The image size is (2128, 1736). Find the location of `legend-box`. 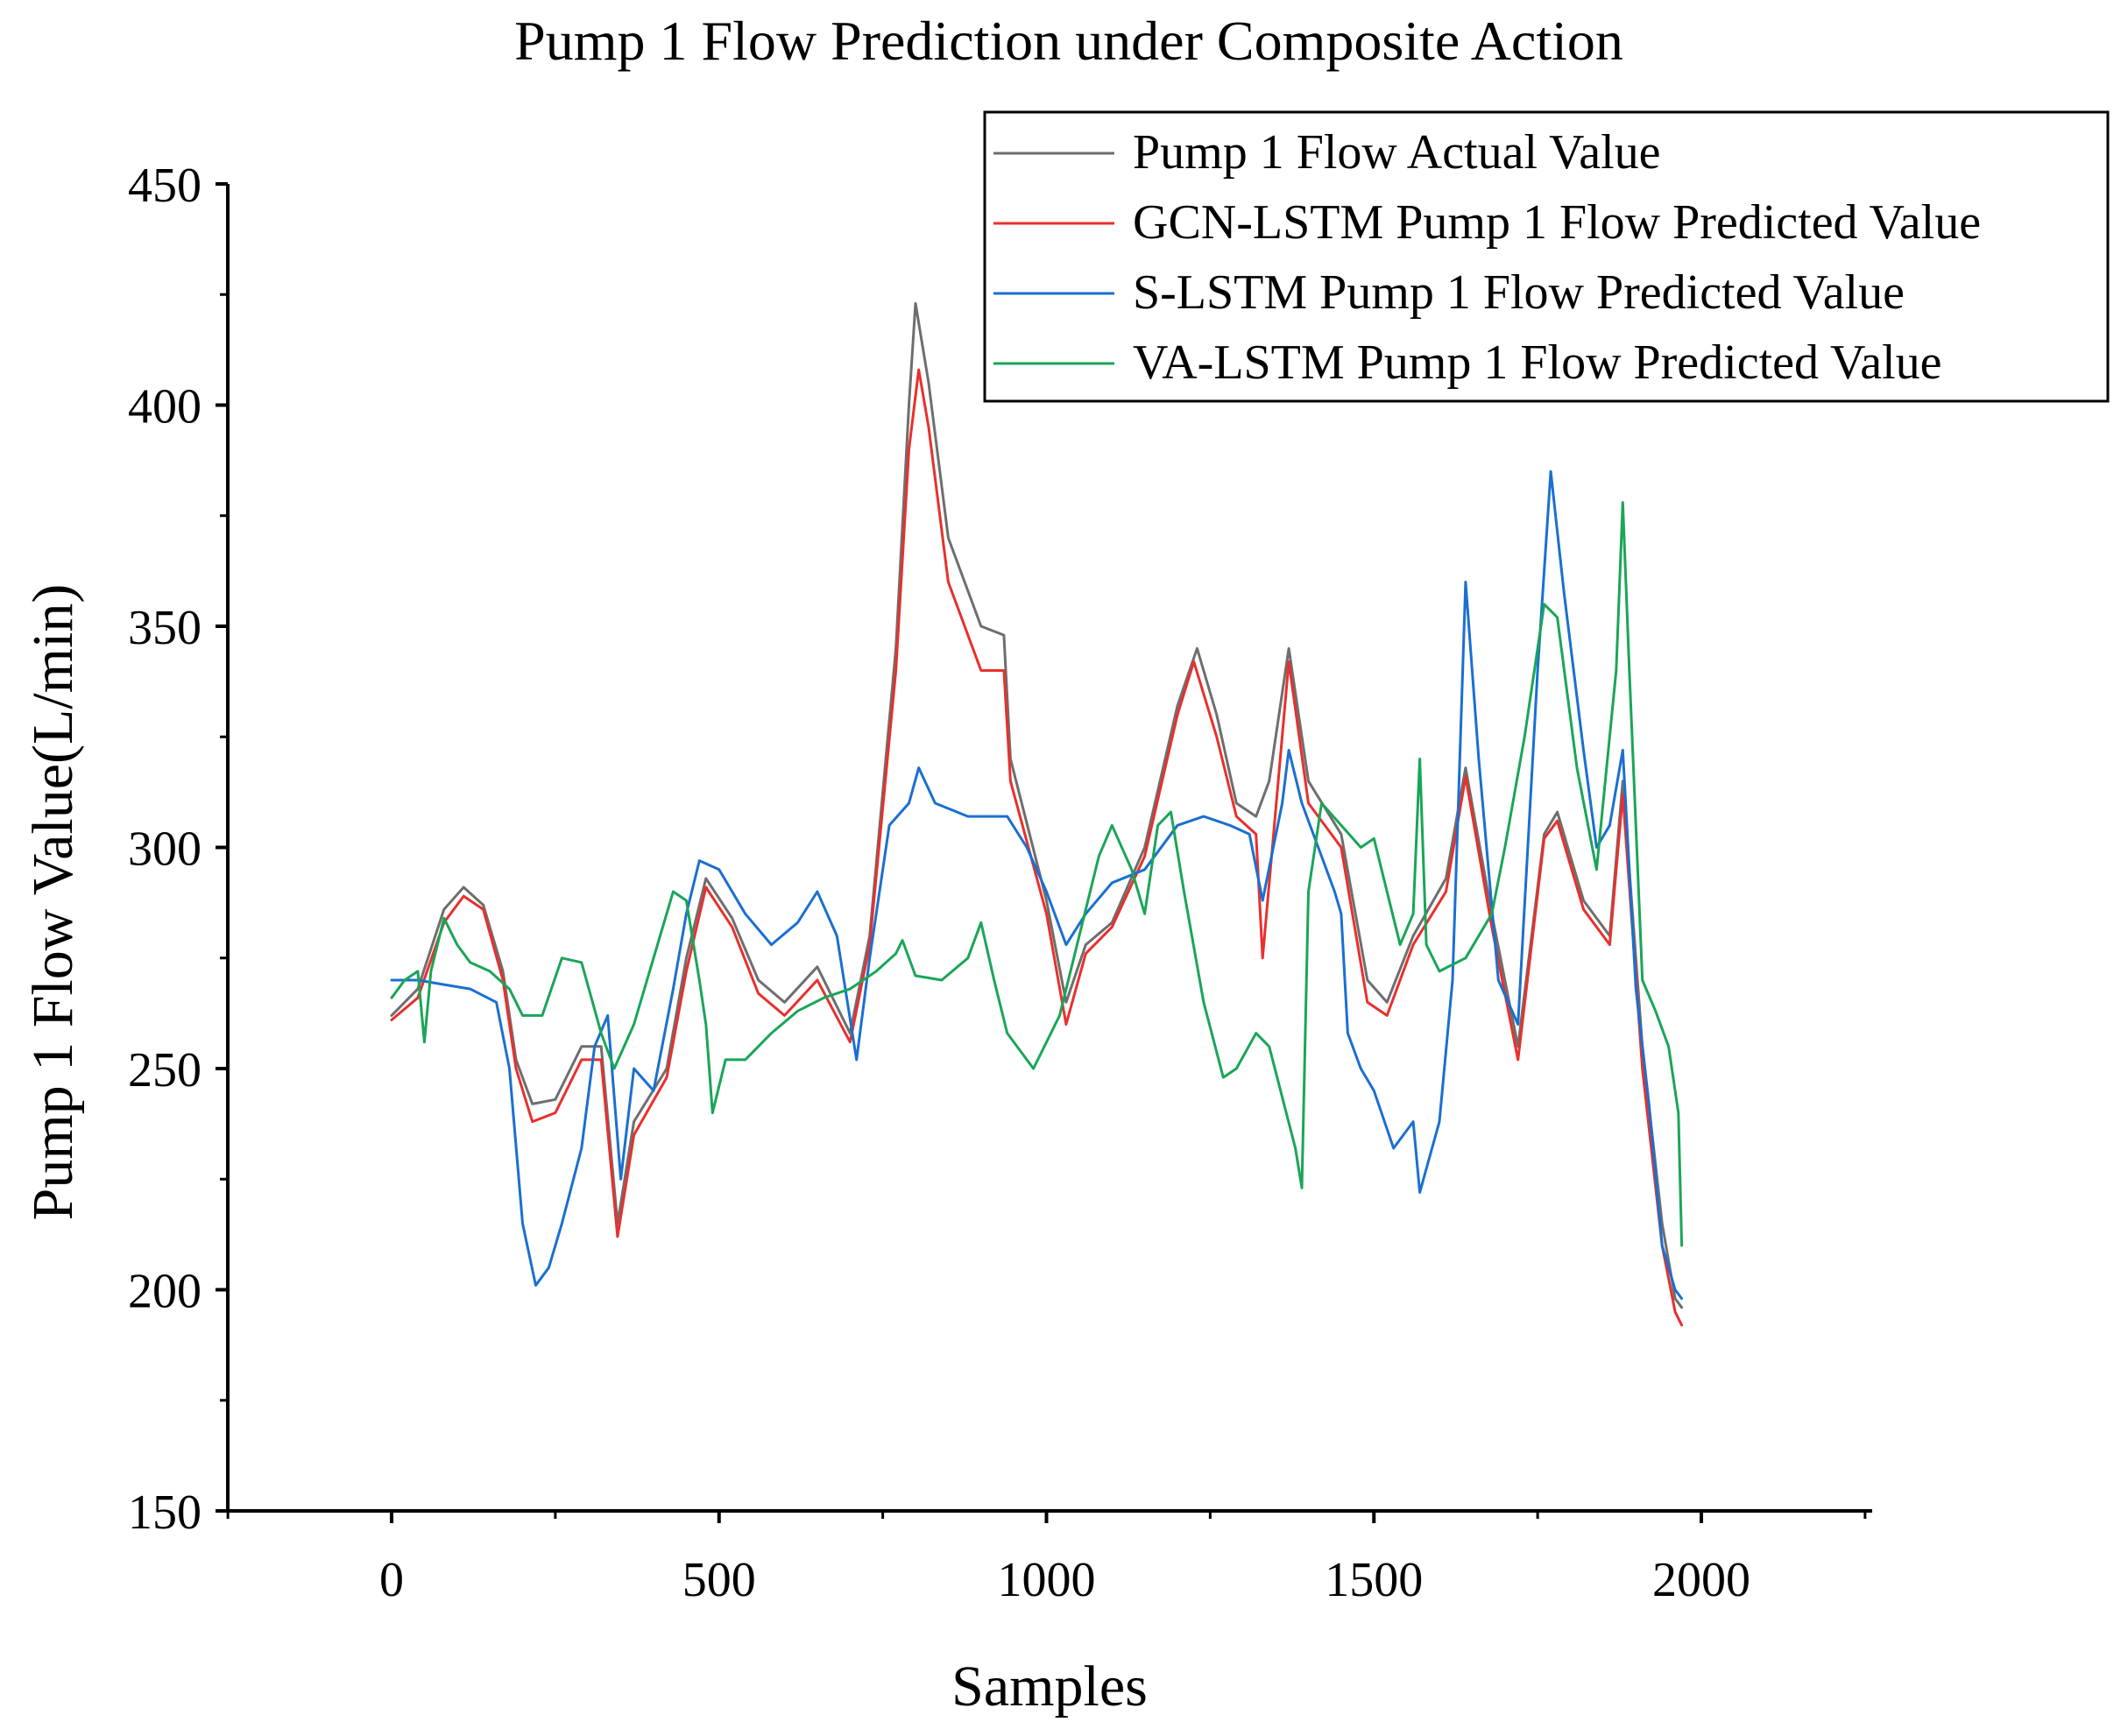

legend-box is located at coordinates (1546, 256).